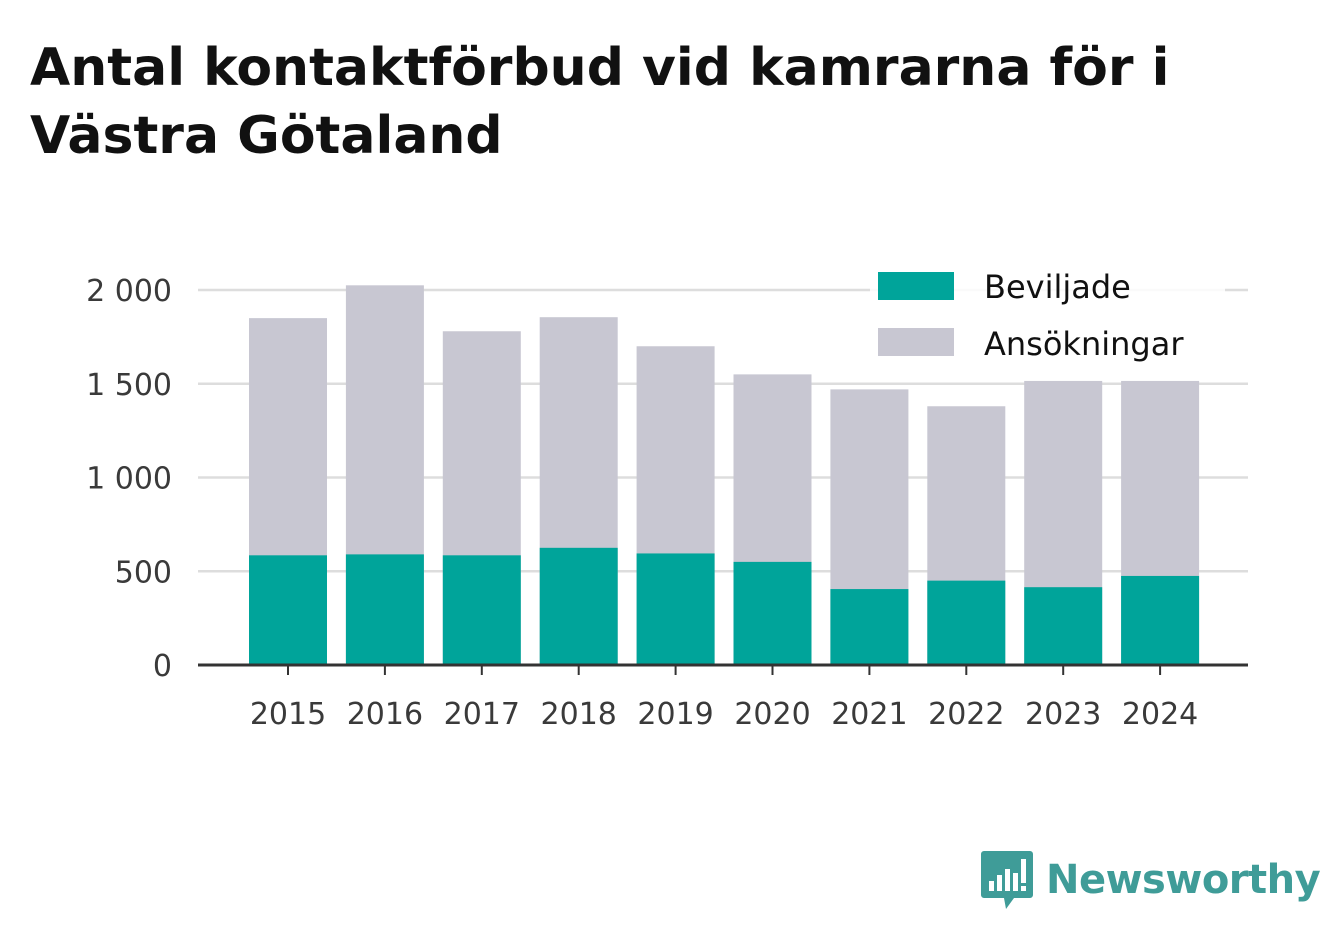 Image resolution: width=1322 pixels, height=939 pixels. What do you see at coordinates (966, 714) in the screenshot?
I see `x-tick-label-2022: 2022` at bounding box center [966, 714].